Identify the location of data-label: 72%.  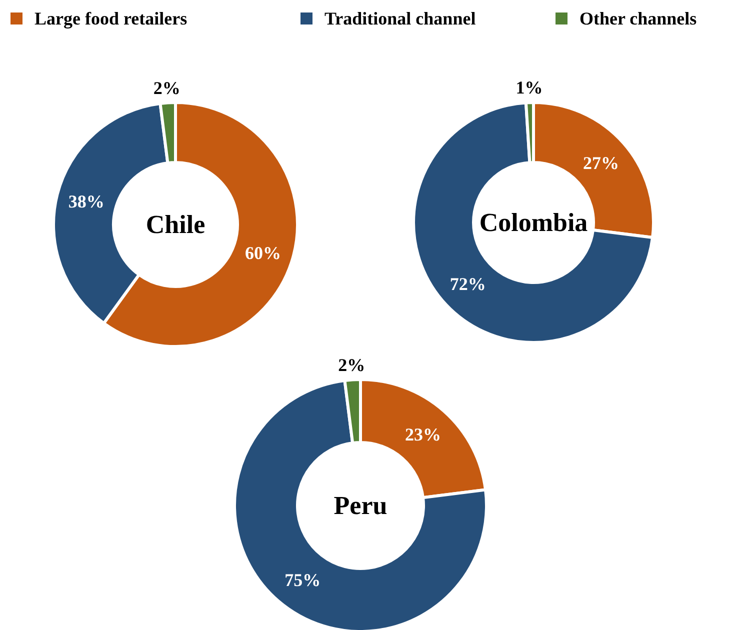
(468, 284).